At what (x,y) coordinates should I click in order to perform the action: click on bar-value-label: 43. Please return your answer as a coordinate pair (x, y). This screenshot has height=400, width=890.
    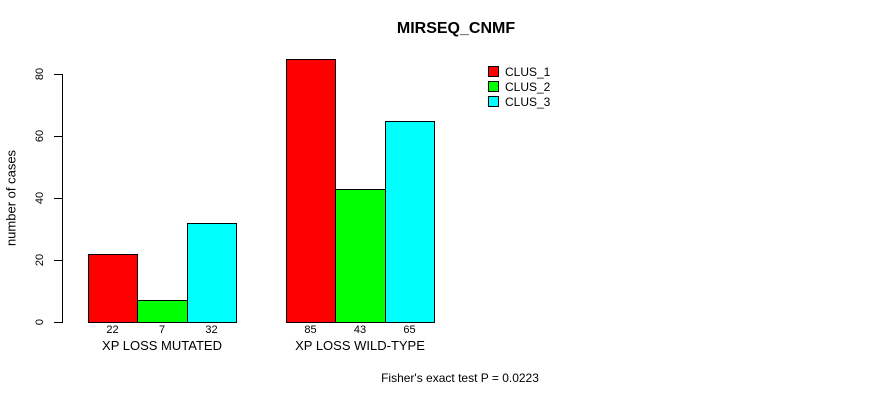
    Looking at the image, I should click on (360, 330).